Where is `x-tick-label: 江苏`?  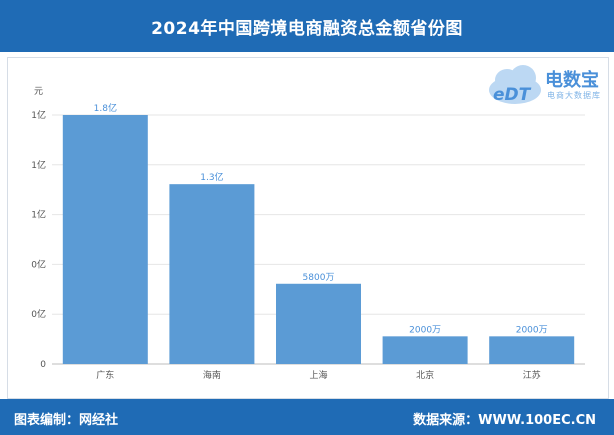 x-tick-label: 江苏 is located at coordinates (532, 375).